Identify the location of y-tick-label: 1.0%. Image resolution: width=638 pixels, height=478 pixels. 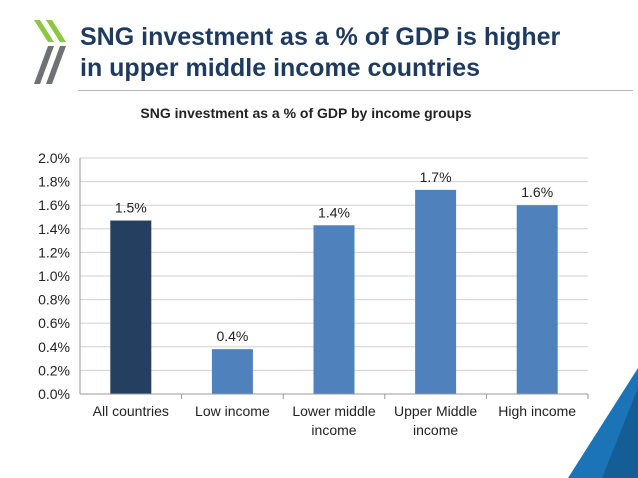
(54, 276).